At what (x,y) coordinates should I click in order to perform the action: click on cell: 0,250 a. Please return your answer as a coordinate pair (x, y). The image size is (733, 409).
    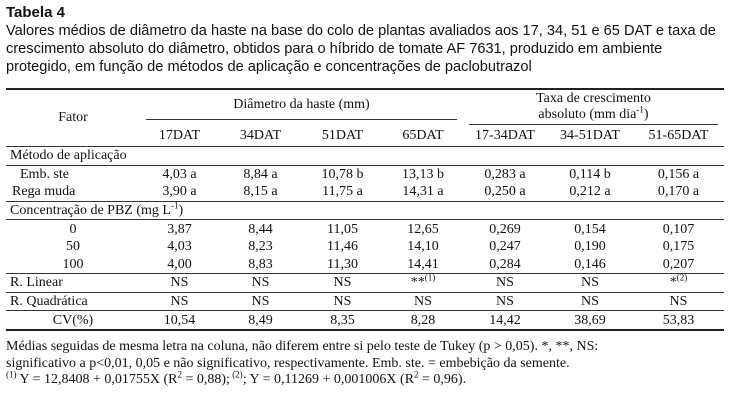
    Looking at the image, I should click on (505, 192).